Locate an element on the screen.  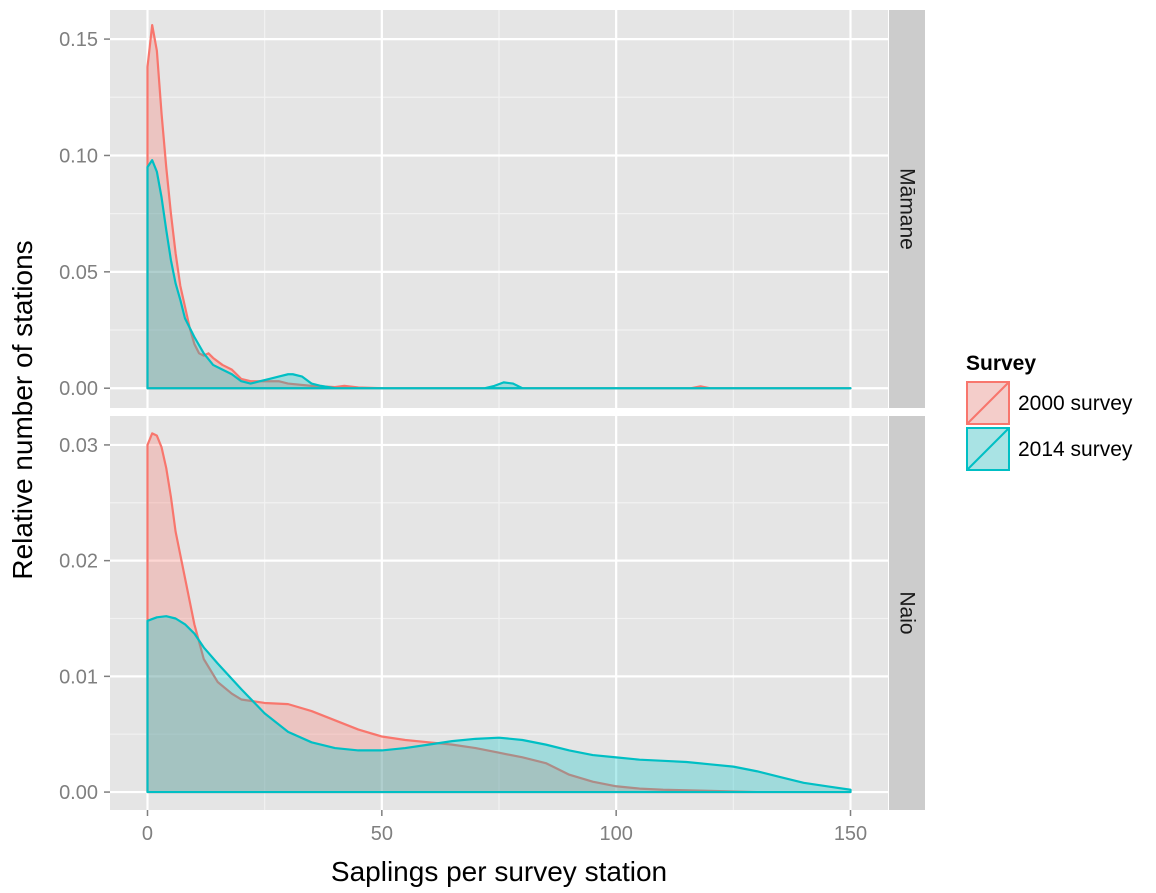
y-tick-label: 0.10 is located at coordinates (78, 156).